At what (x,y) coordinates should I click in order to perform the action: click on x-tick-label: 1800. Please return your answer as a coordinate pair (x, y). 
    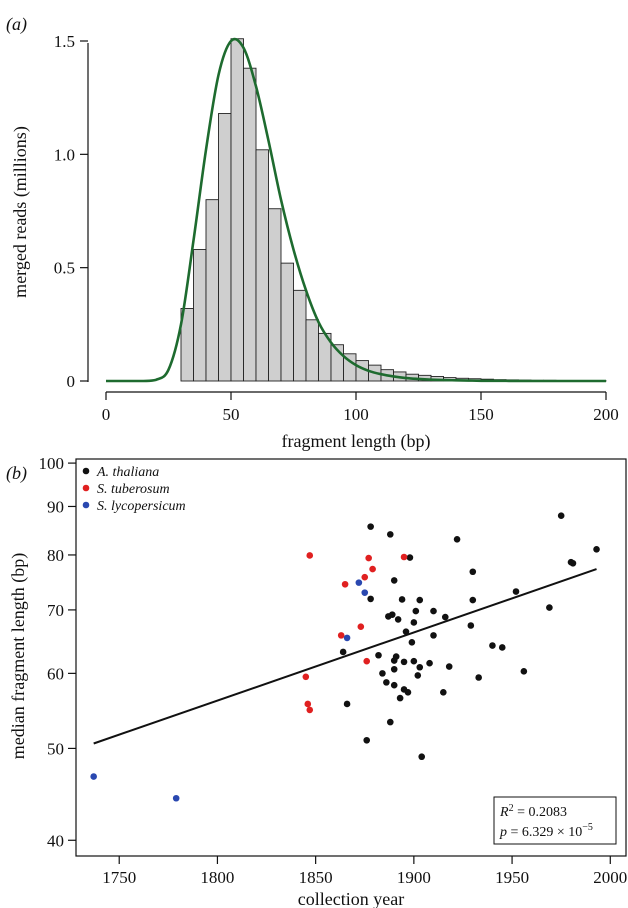
    Looking at the image, I should click on (217, 877).